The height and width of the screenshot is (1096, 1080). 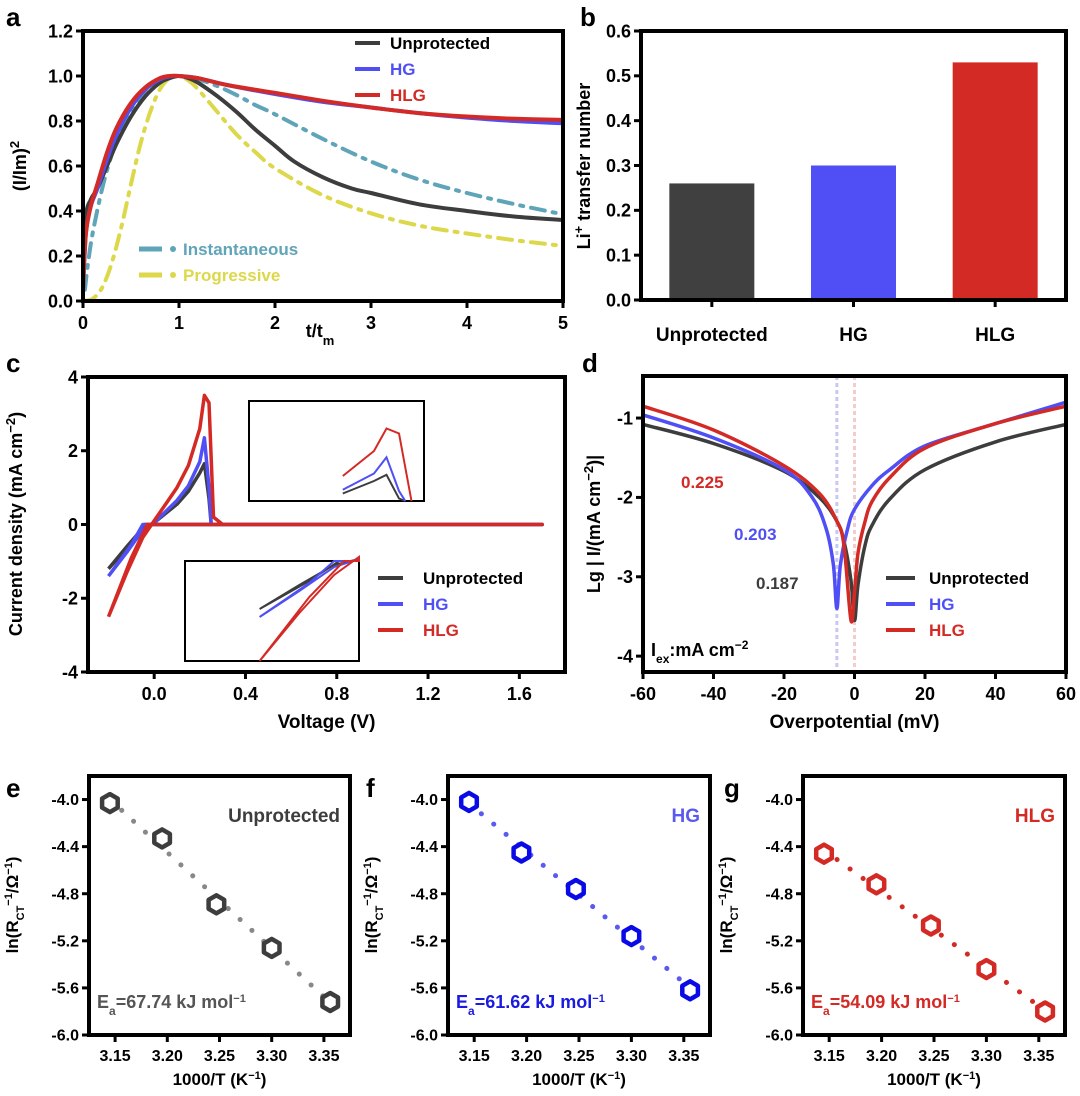 I want to click on series-line-progressive, so click(x=323, y=187).